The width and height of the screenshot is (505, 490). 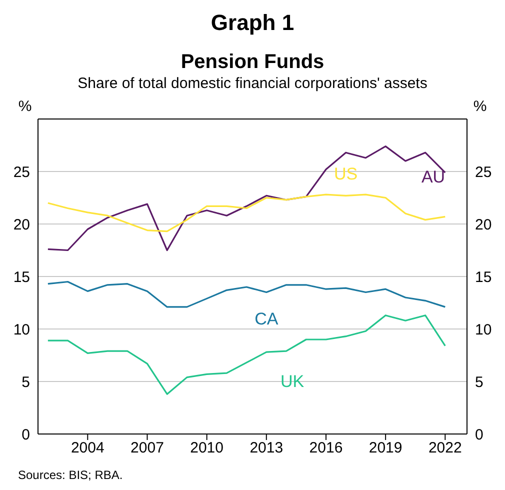 What do you see at coordinates (26, 435) in the screenshot?
I see `y-tick-label: 0` at bounding box center [26, 435].